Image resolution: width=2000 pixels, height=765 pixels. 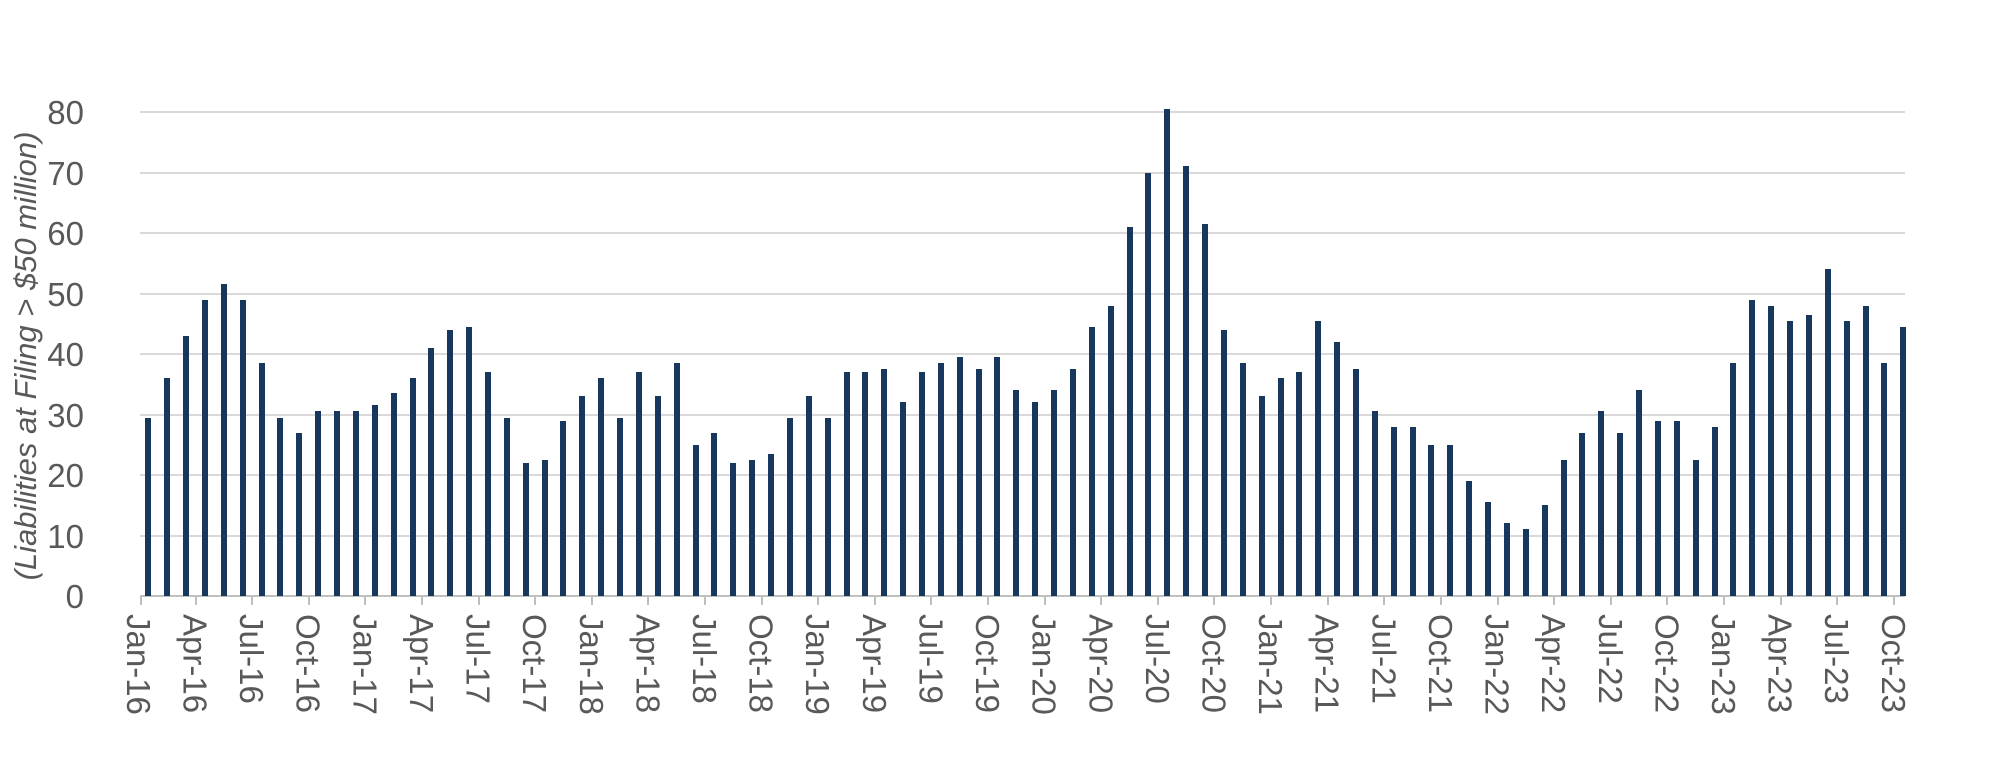 I want to click on y-tick-label: 70, so click(x=65, y=173).